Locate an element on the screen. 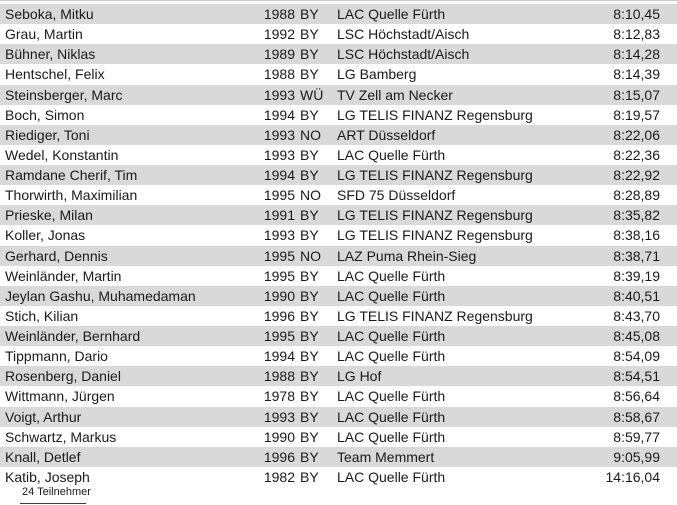 The width and height of the screenshot is (677, 505). athlete-name: Koller, Jonas is located at coordinates (45, 235).